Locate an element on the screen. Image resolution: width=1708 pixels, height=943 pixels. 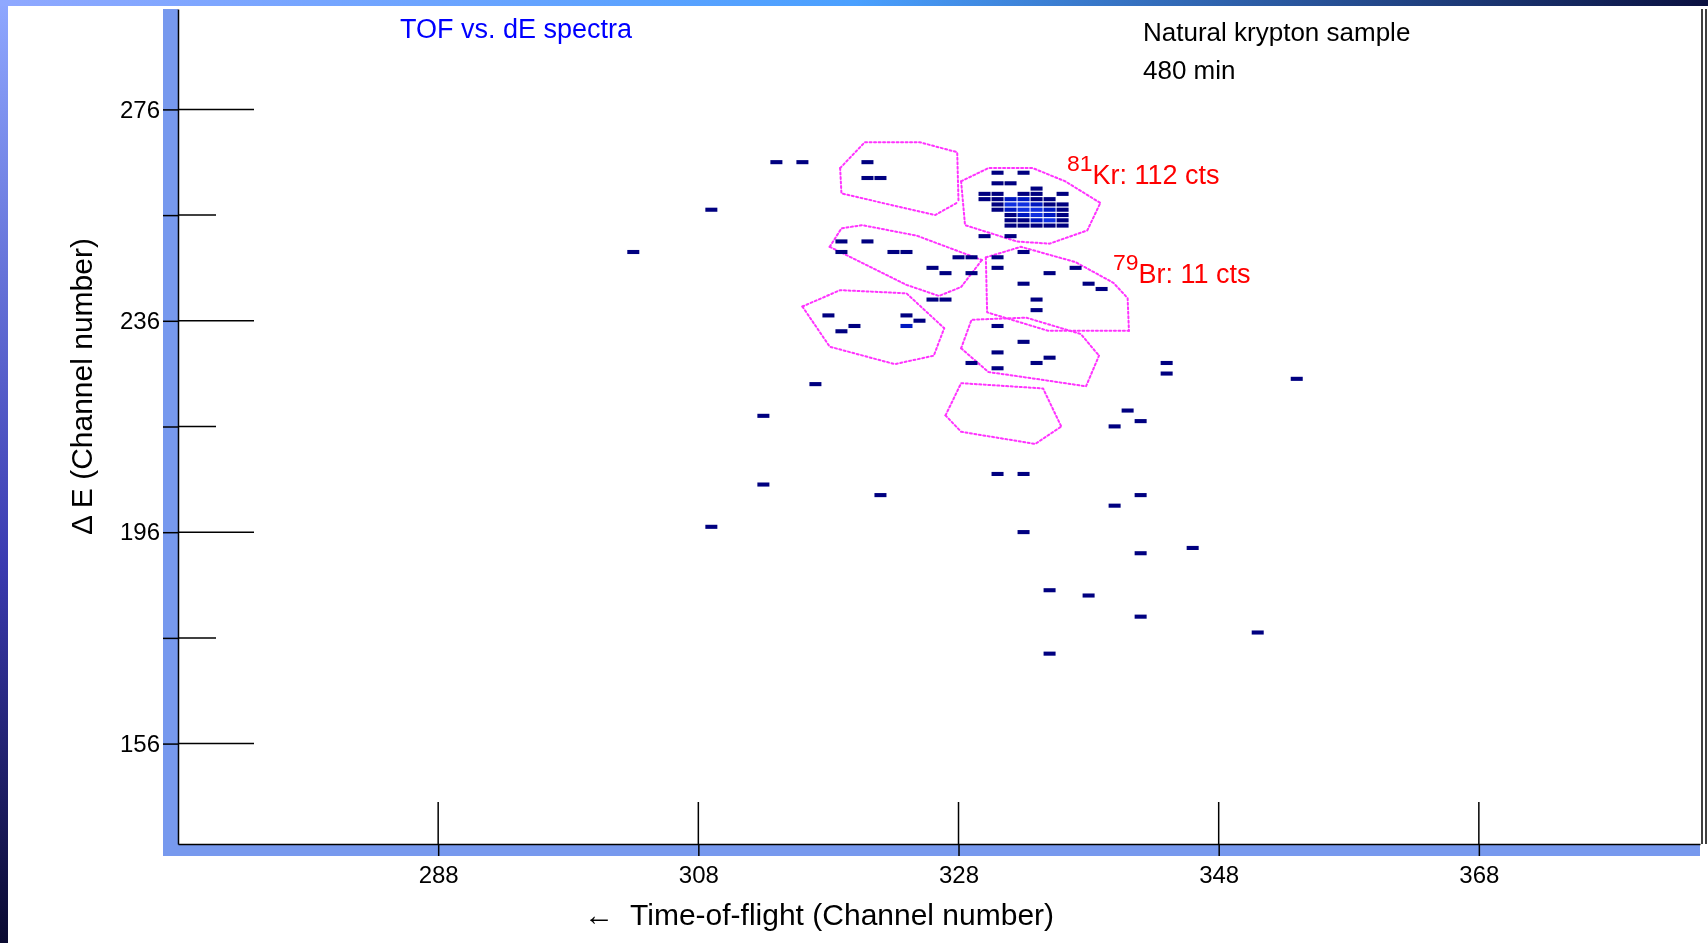
x-tick-label: 288 is located at coordinates (438, 875).